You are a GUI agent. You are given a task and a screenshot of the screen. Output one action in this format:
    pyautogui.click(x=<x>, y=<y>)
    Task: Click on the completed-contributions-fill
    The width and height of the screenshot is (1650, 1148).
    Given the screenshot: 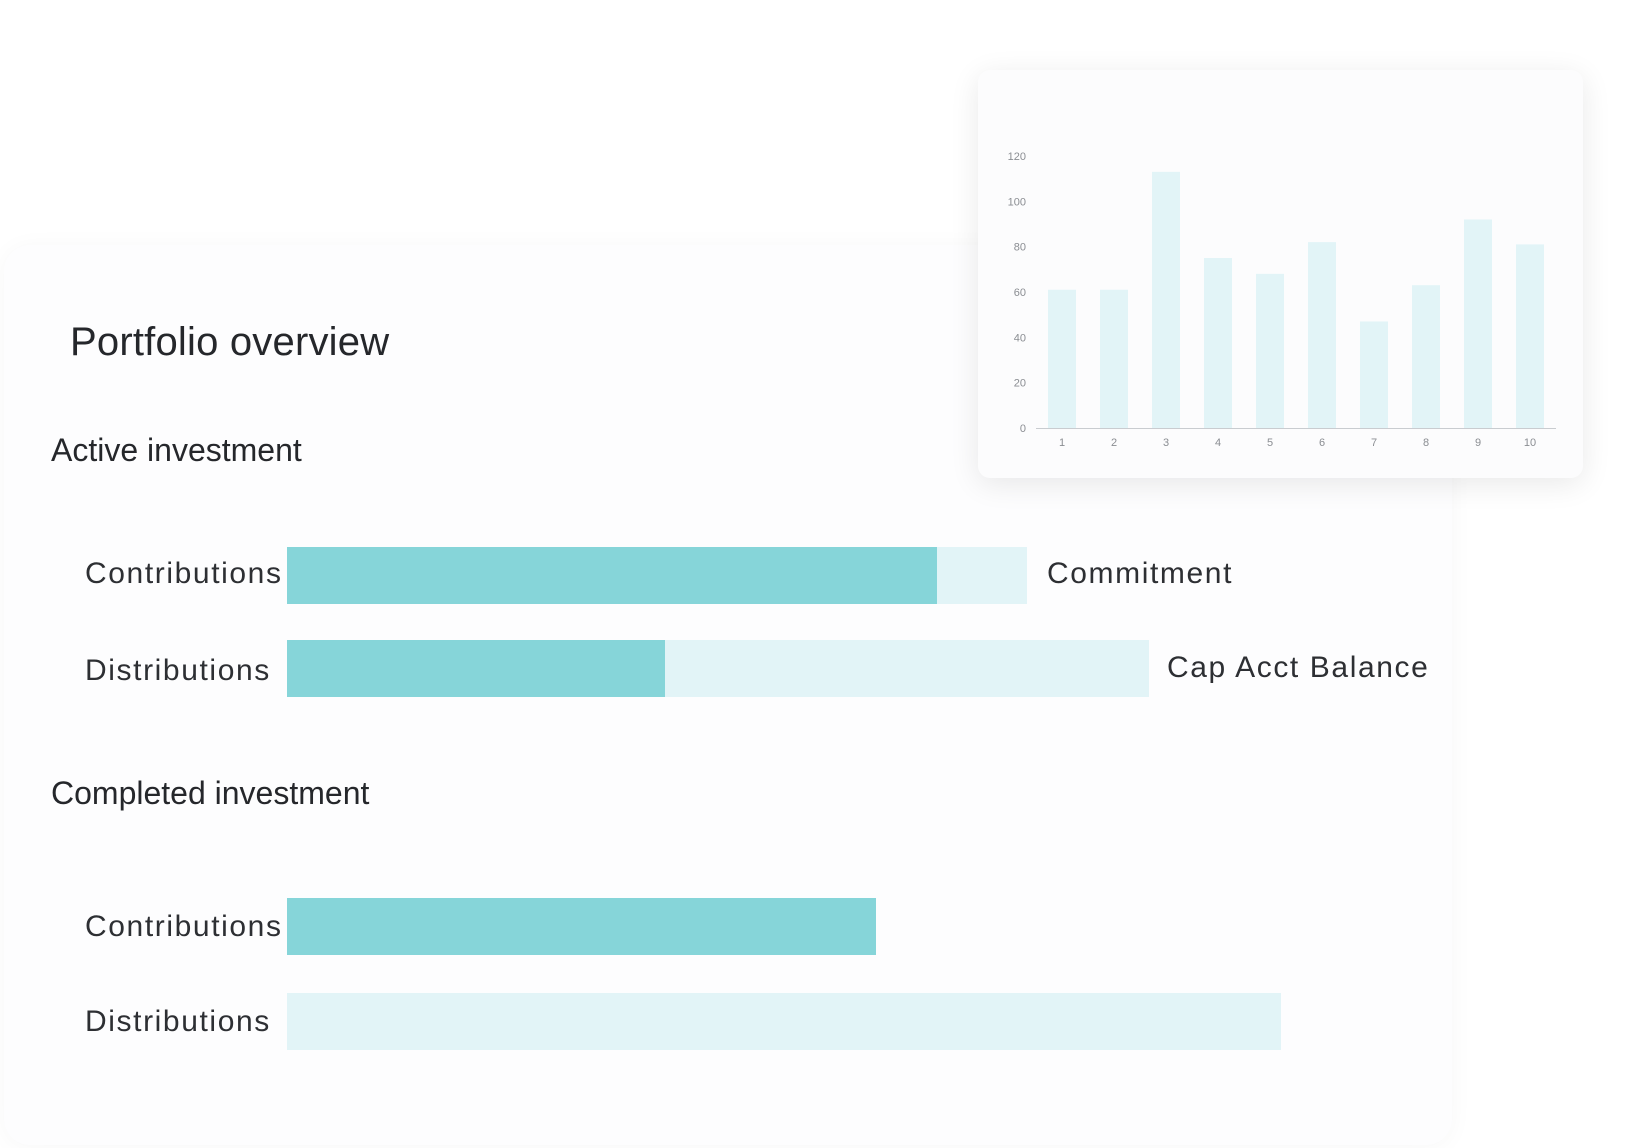 What is the action you would take?
    pyautogui.click(x=581, y=926)
    